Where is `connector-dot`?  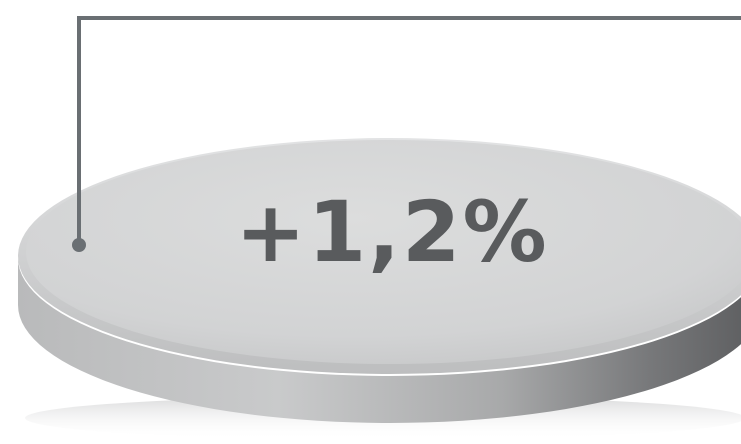
connector-dot is located at coordinates (79, 245).